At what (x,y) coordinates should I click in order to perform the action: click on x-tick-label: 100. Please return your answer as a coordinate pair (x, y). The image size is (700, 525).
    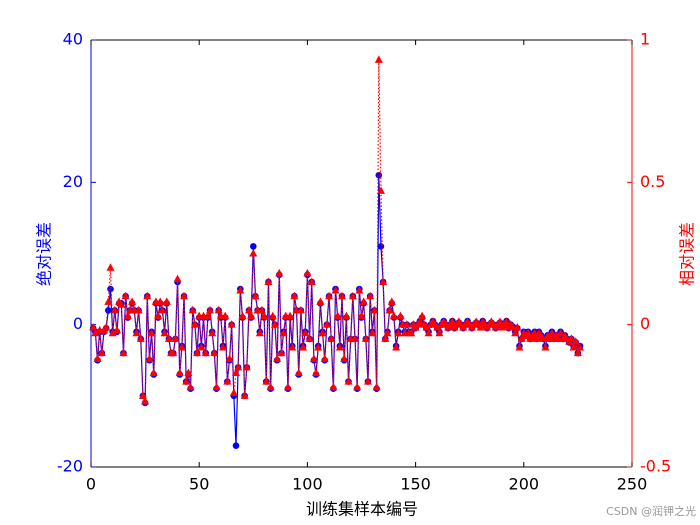
    Looking at the image, I should click on (307, 484).